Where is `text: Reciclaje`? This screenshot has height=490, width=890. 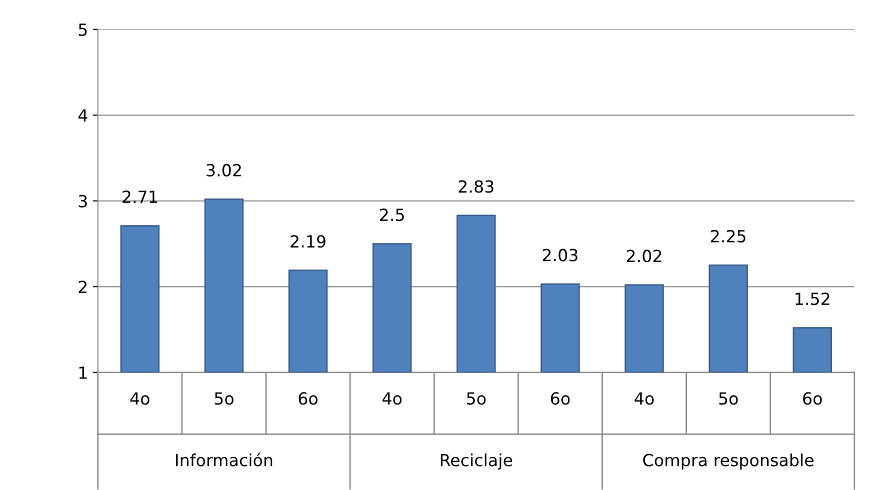 text: Reciclaje is located at coordinates (476, 462).